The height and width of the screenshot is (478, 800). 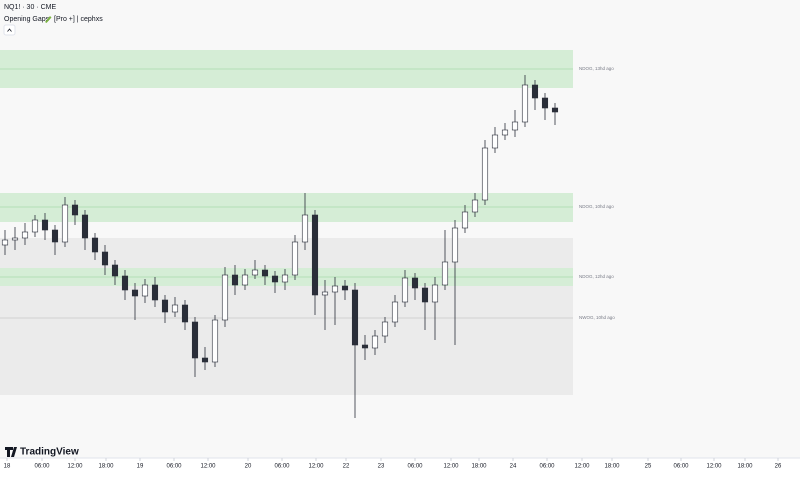 I want to click on x-tick-label: 22, so click(x=346, y=467).